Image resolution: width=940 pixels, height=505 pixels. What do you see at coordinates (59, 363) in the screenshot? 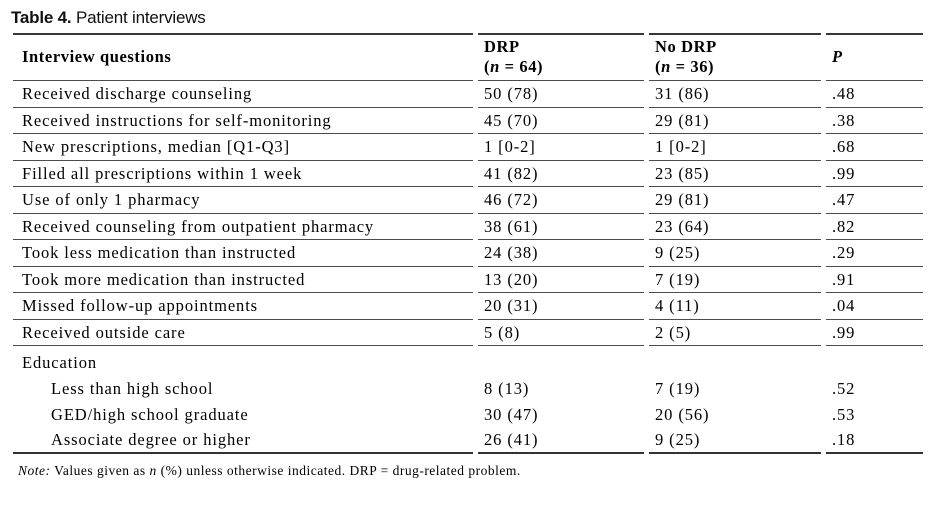
I see `row-label: Education` at bounding box center [59, 363].